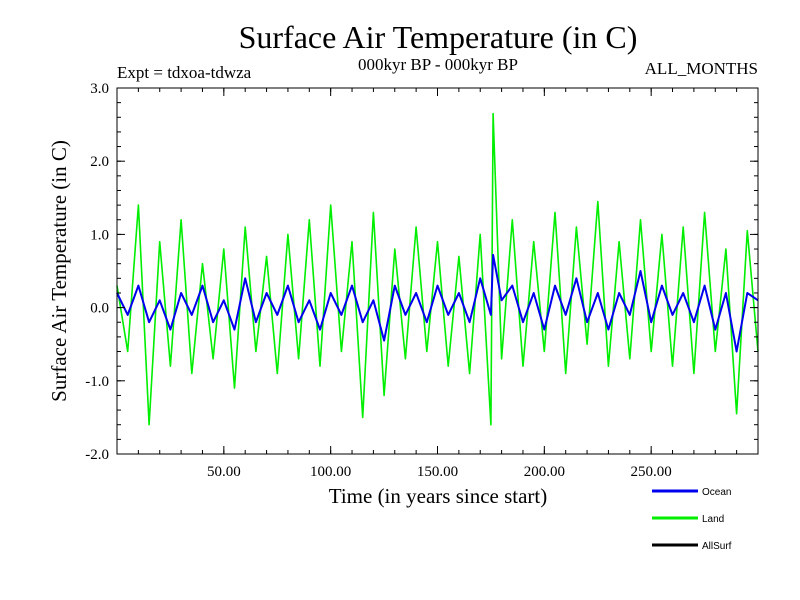 The width and height of the screenshot is (800, 600). I want to click on y-tick-label: 2.0, so click(99, 162).